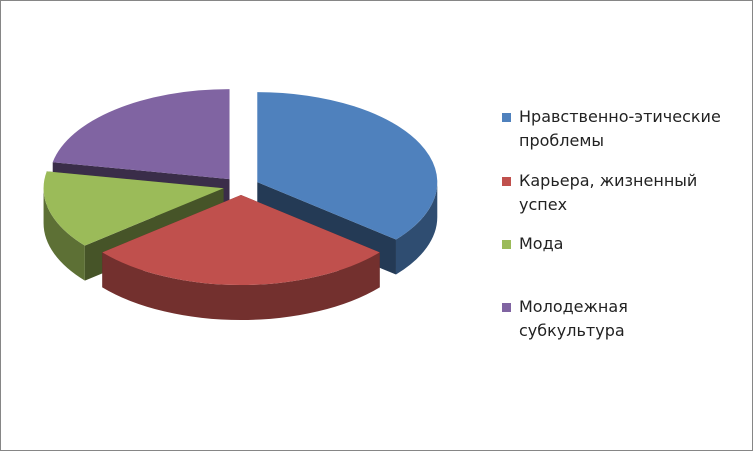  What do you see at coordinates (620, 128) in the screenshot?
I see `legend-label: Нравственно-этические проблемы` at bounding box center [620, 128].